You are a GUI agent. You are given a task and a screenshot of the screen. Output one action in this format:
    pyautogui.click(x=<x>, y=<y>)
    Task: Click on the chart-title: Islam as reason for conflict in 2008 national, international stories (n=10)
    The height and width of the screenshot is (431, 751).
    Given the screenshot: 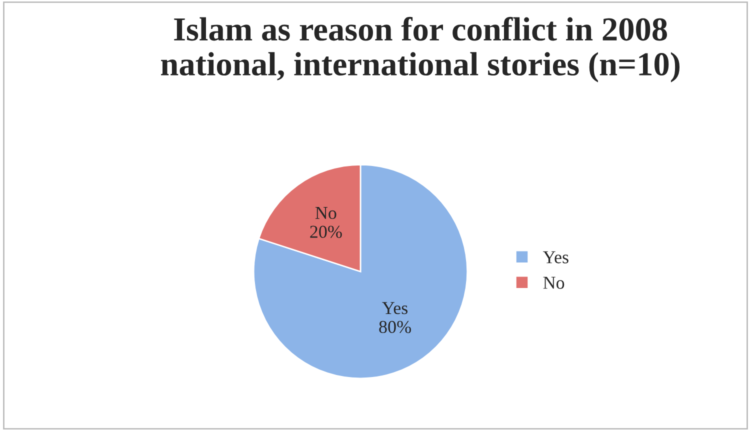 What is the action you would take?
    pyautogui.click(x=420, y=49)
    